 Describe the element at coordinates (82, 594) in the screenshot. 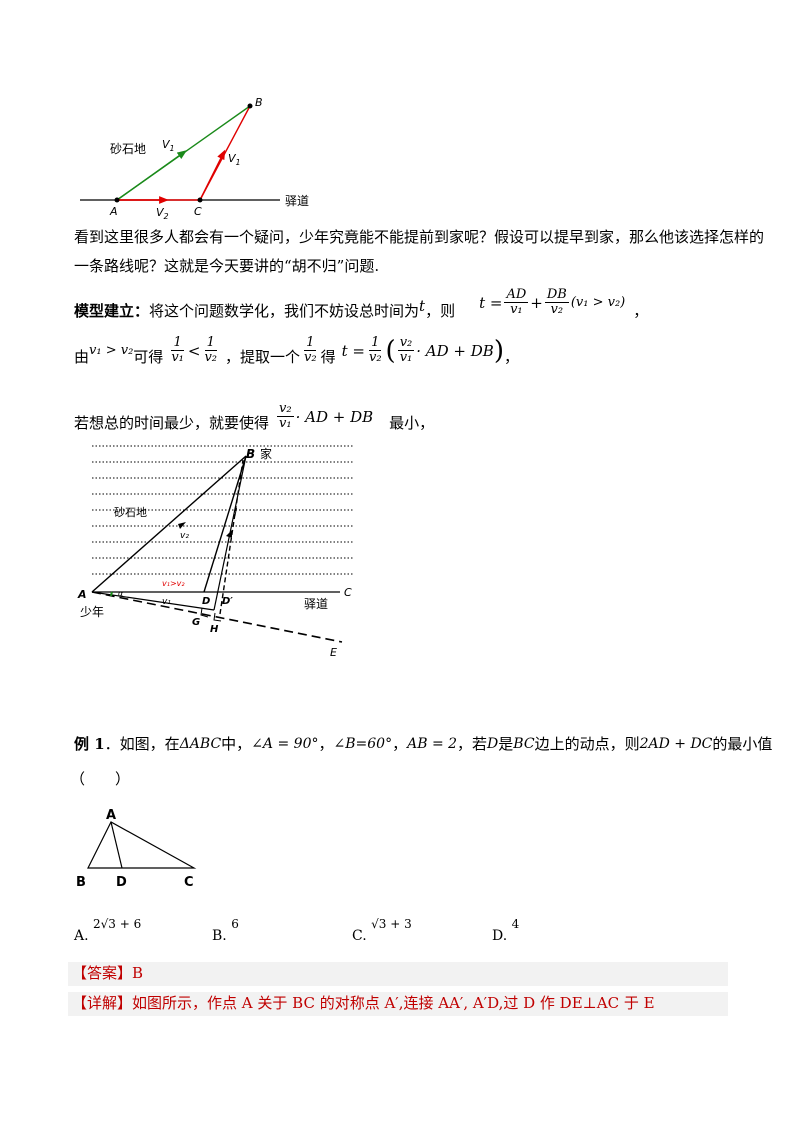

I see `fig2-label-A: A` at that location.